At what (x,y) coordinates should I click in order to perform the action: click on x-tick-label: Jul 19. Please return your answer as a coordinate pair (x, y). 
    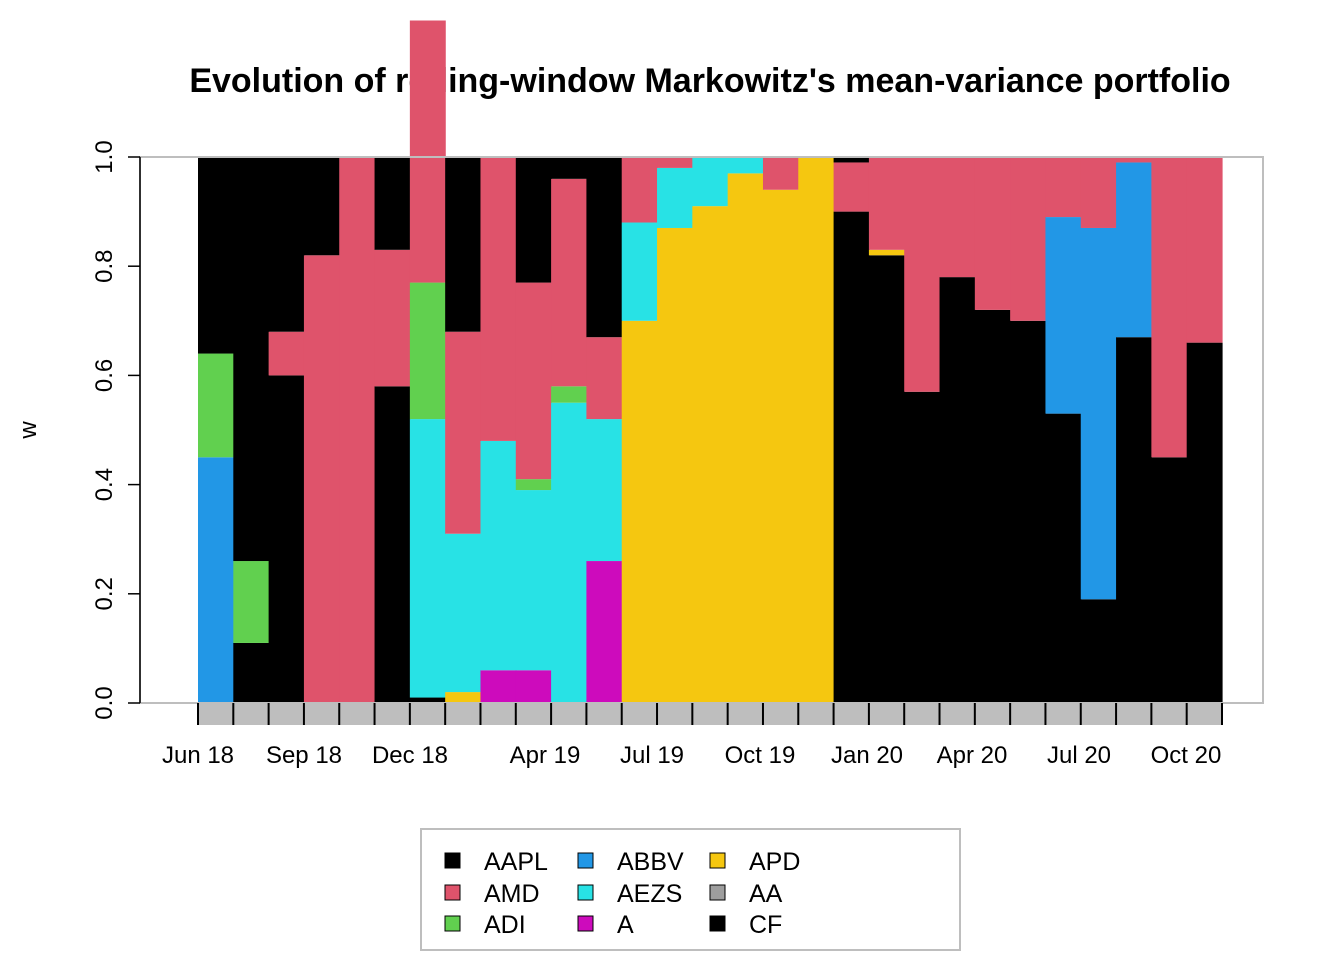
    Looking at the image, I should click on (652, 755).